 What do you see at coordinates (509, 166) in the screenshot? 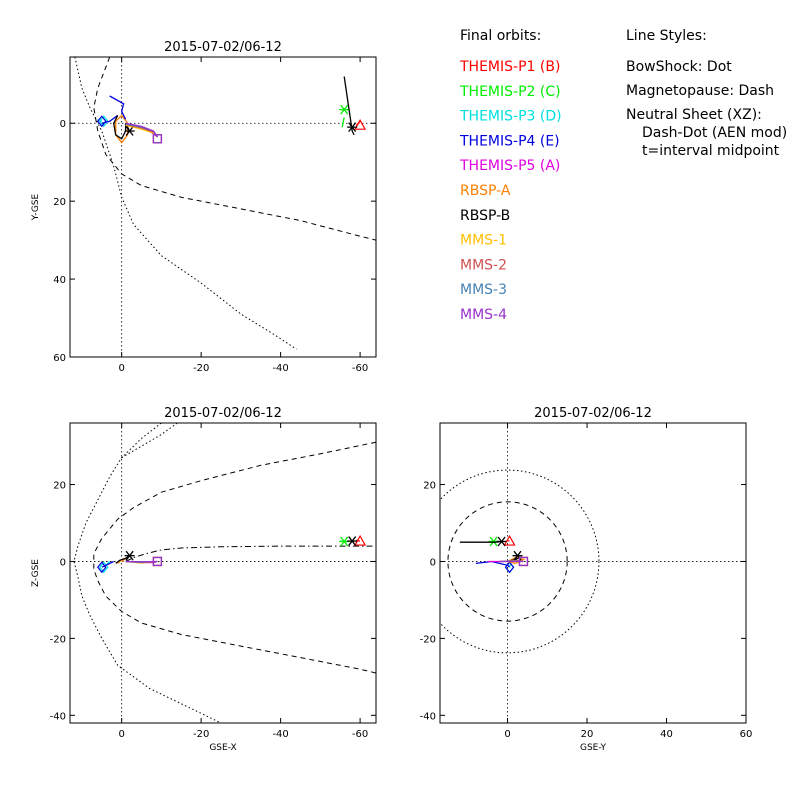
I see `legend-spacecraft-label: THEMIS-P5 (A)` at bounding box center [509, 166].